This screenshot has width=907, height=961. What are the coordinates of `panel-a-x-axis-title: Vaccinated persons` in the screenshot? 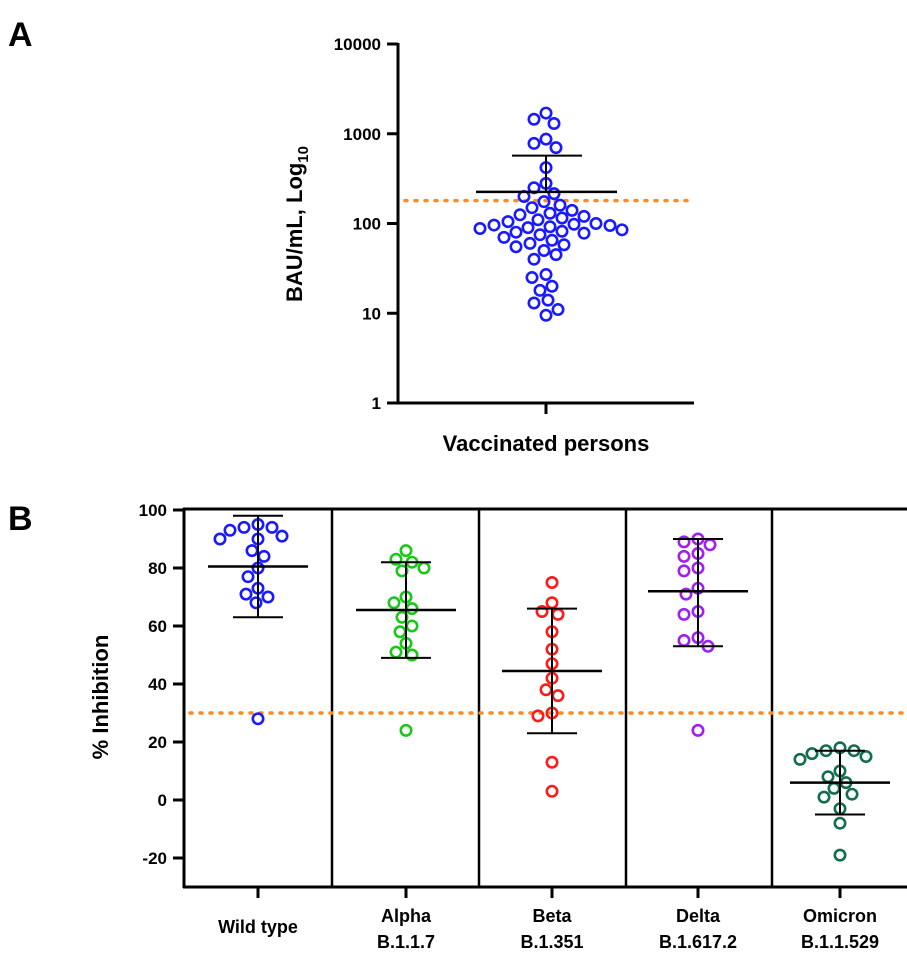 It's located at (546, 443).